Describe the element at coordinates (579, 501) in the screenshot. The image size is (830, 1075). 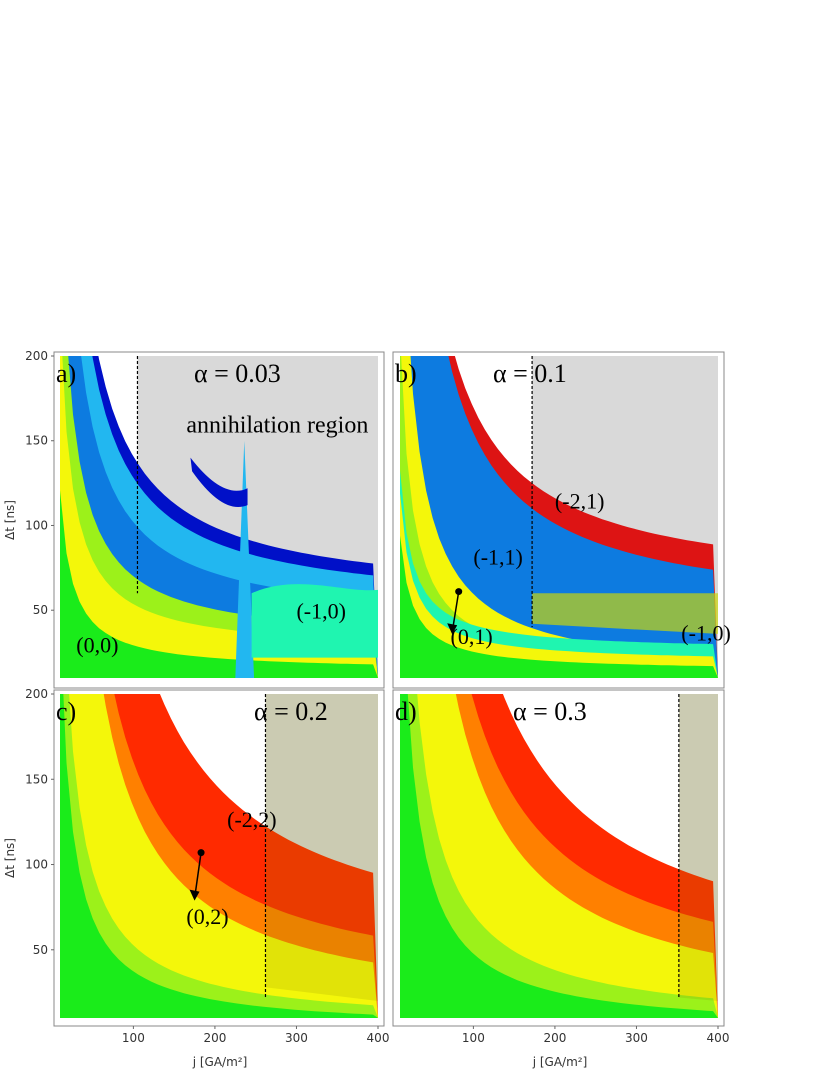
I see `region-label: (-2,1)` at that location.